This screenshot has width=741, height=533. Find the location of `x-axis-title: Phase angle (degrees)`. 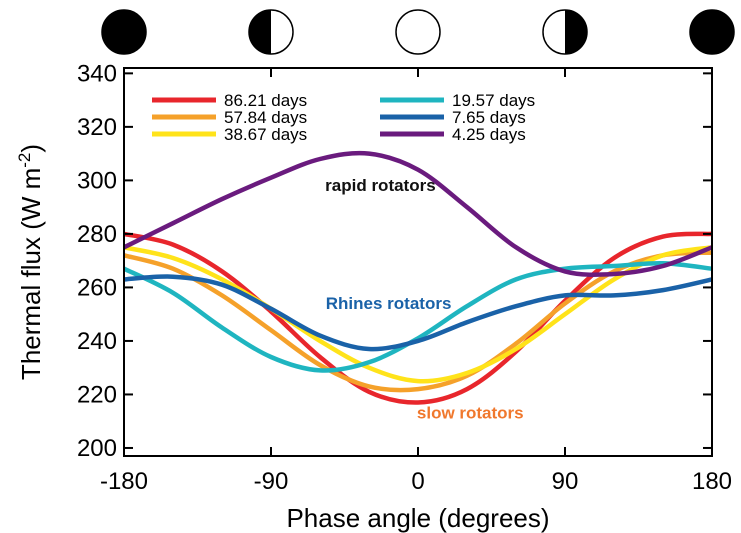

x-axis-title: Phase angle (degrees) is located at coordinates (417, 518).